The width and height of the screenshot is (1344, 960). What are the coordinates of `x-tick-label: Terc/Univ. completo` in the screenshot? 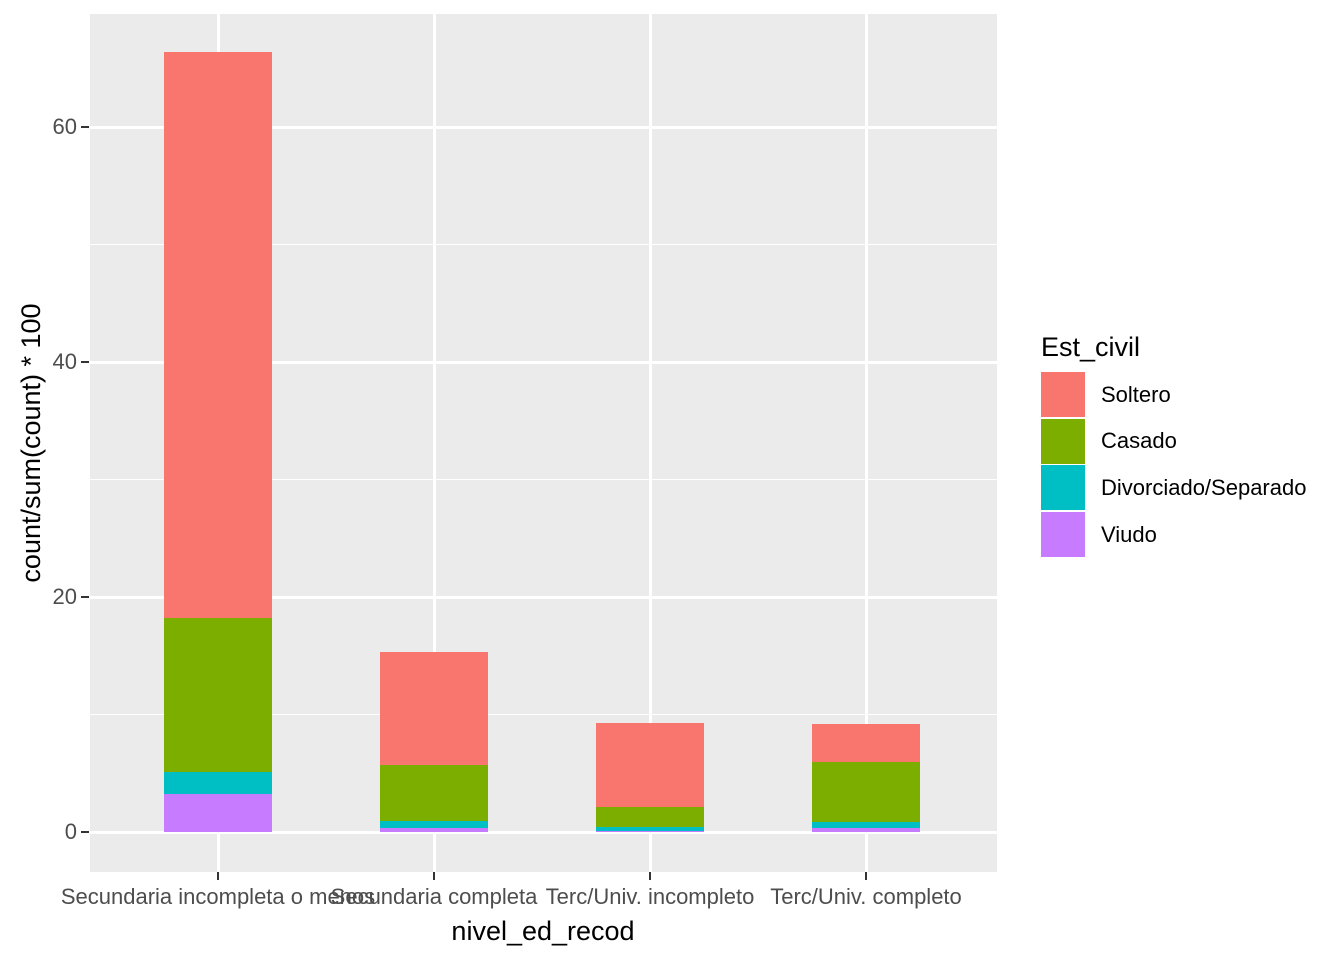 It's located at (866, 896).